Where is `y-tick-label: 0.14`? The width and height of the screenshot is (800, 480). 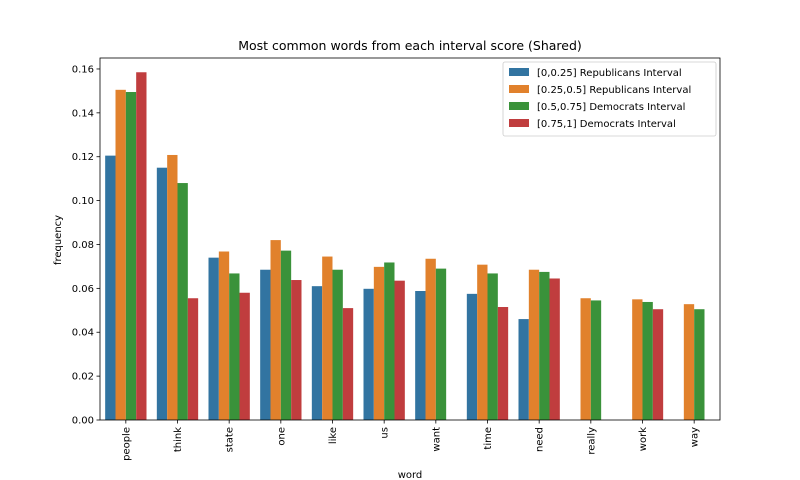 y-tick-label: 0.14 is located at coordinates (83, 113).